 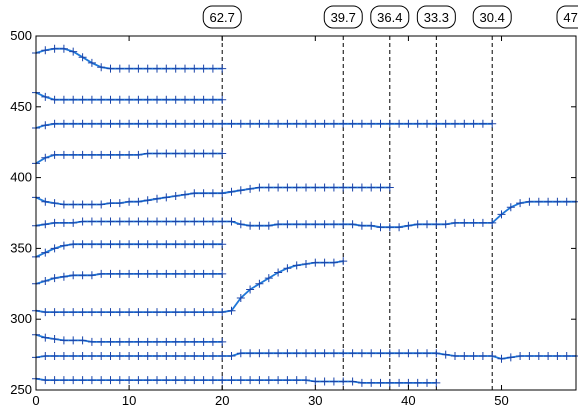 I want to click on marker-label-text: 62.7, so click(x=222, y=17).